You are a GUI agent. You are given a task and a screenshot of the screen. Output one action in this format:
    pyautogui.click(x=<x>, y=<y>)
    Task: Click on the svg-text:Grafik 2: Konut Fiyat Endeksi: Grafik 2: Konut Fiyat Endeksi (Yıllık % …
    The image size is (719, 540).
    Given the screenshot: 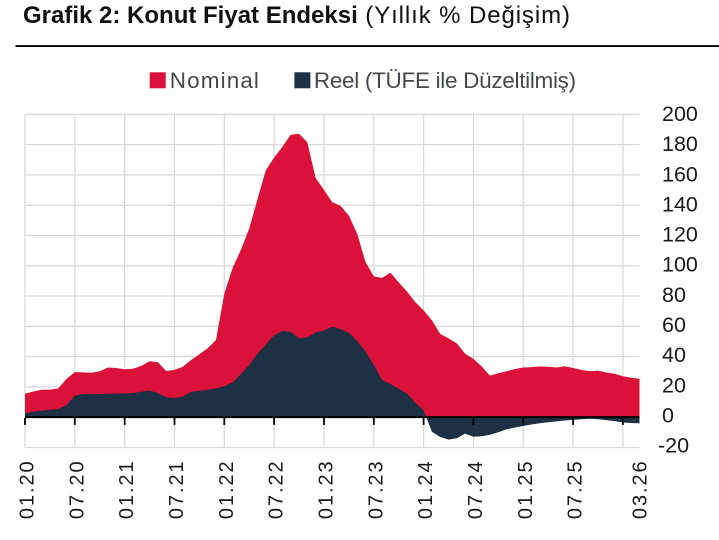 What is the action you would take?
    pyautogui.click(x=297, y=15)
    